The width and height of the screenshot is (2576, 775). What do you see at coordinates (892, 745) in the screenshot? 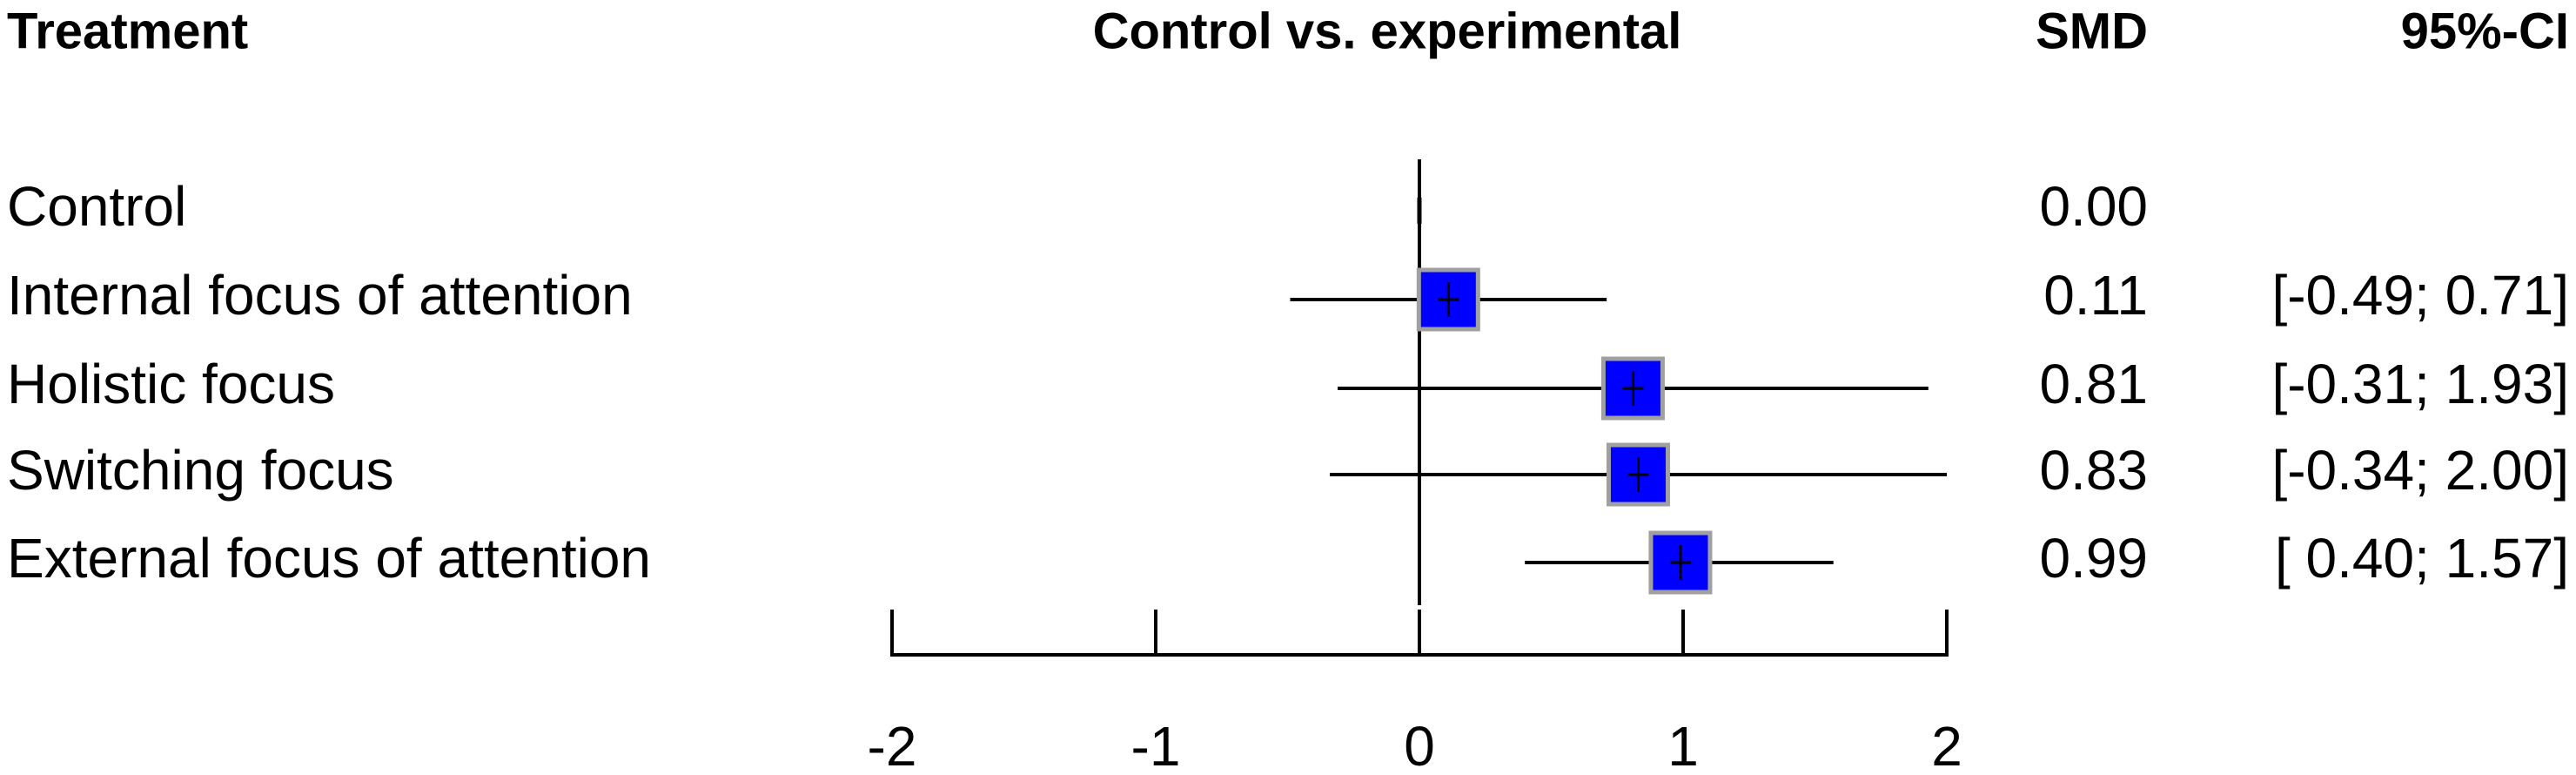
I see `x-tick-label: -2` at bounding box center [892, 745].